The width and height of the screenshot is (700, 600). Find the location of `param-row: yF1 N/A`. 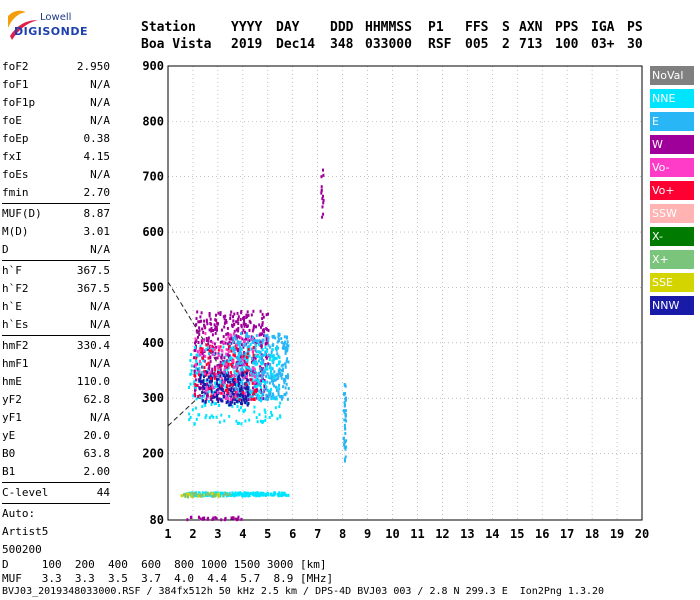

param-row: yF1 N/A is located at coordinates (56, 418).